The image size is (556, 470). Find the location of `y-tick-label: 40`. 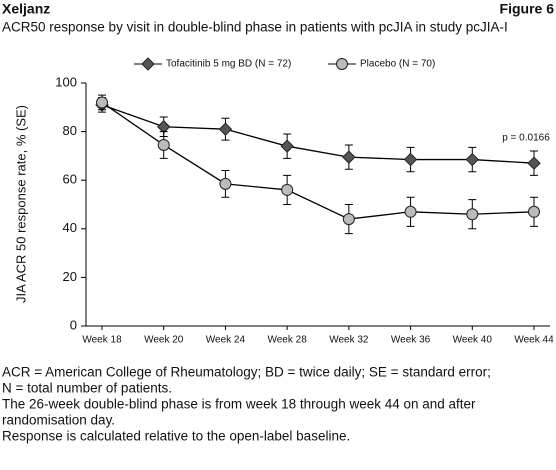

y-tick-label: 40 is located at coordinates (70, 227).